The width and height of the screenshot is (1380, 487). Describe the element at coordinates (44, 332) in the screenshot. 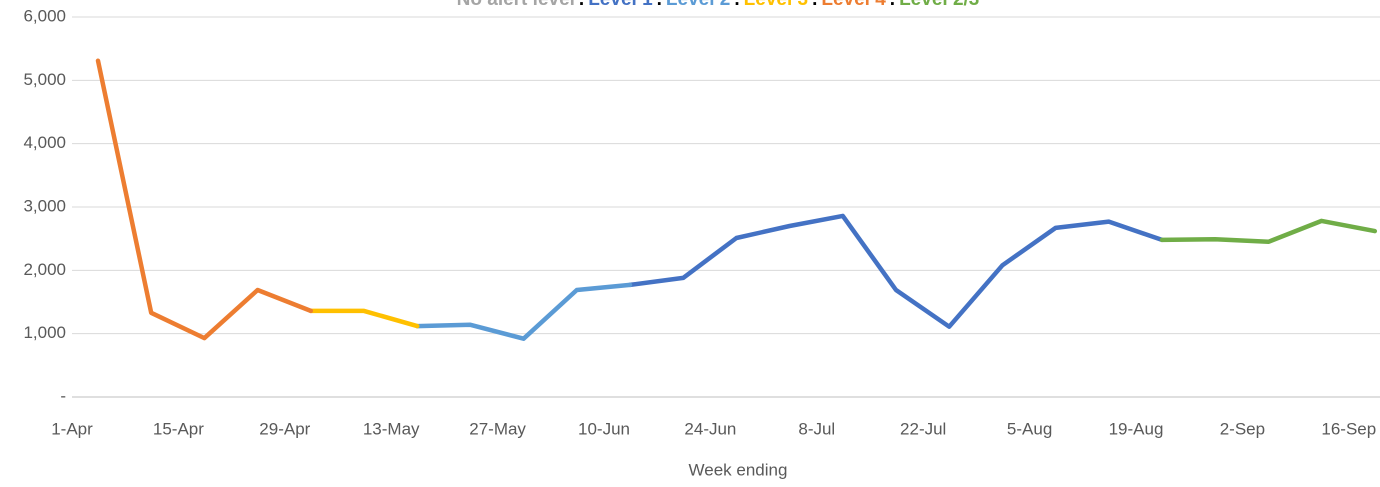

I see `y-tick-label: 1,000` at that location.